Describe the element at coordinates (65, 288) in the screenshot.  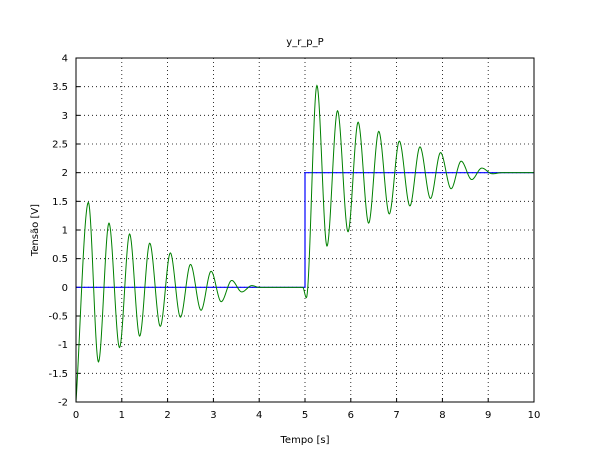
I see `y-tick-label: 0` at that location.